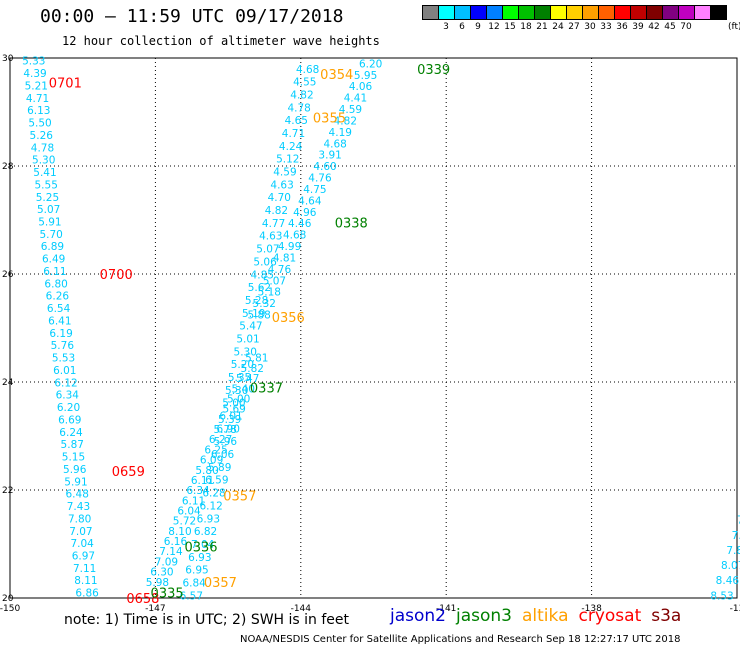 The height and width of the screenshot is (650, 740). I want to click on wave-height-point: 5.21, so click(36, 86).